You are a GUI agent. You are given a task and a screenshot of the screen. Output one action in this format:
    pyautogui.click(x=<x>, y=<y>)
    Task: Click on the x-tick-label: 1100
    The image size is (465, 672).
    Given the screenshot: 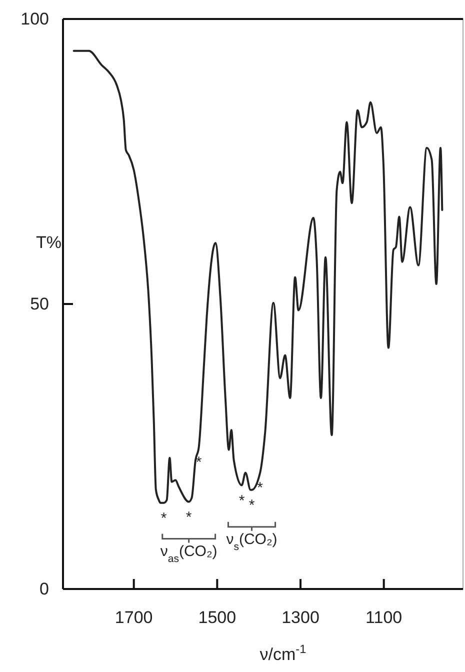 What is the action you would take?
    pyautogui.click(x=384, y=618)
    